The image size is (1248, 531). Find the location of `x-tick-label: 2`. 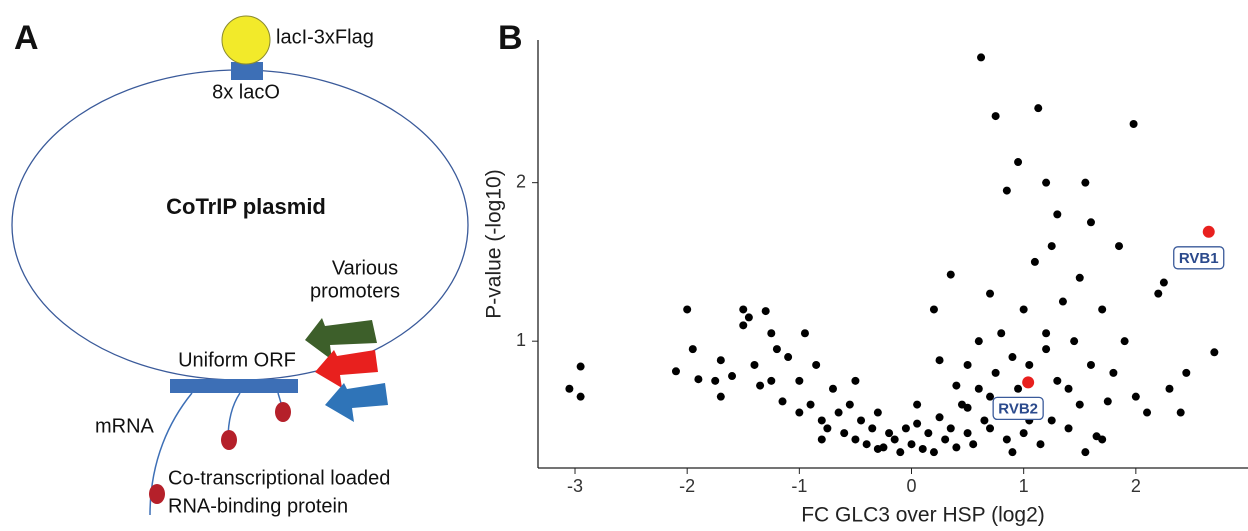

x-tick-label: 2 is located at coordinates (1136, 486).